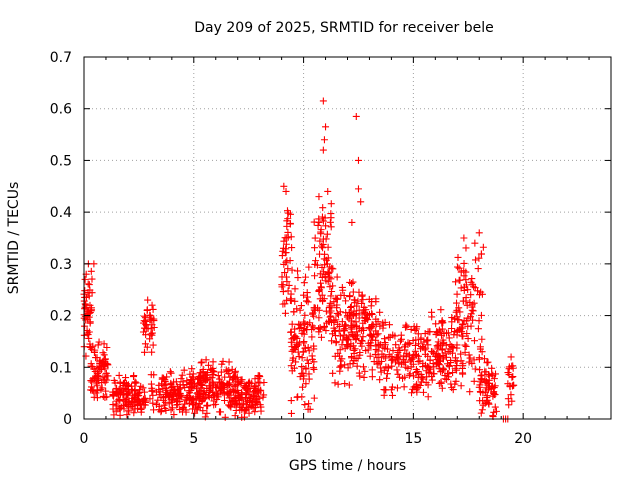  I want to click on x-tick-label: 0, so click(84, 439).